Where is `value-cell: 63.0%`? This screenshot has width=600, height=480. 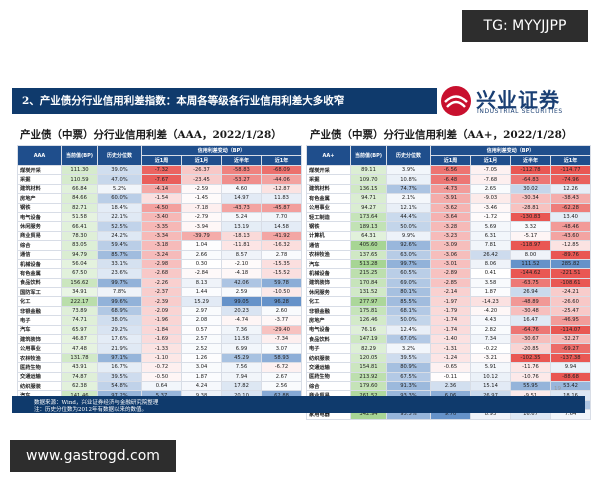
value-cell: 63.0% is located at coordinates (408, 254).